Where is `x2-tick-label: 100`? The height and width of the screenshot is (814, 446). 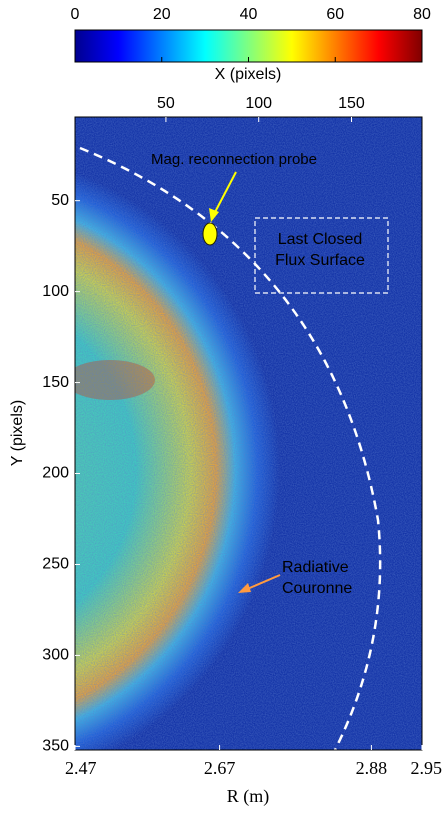
x2-tick-label: 100 is located at coordinates (258, 103).